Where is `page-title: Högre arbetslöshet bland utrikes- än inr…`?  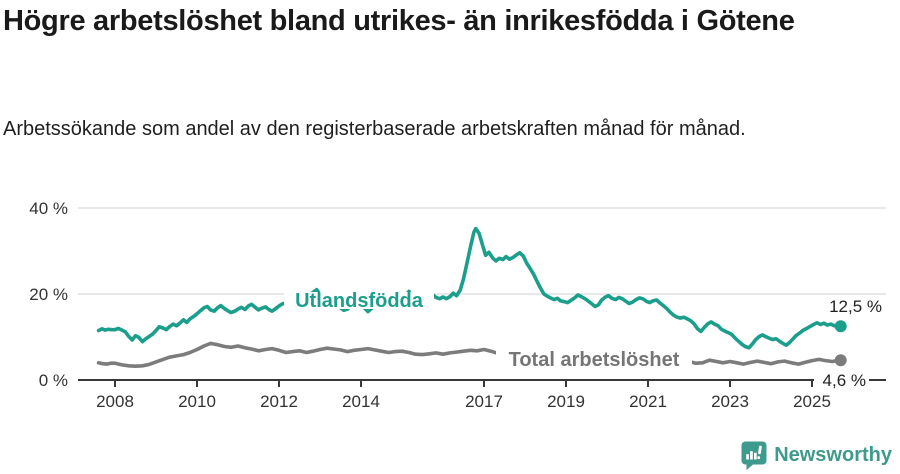
page-title: Högre arbetslöshet bland utrikes- än inr… is located at coordinates (399, 21).